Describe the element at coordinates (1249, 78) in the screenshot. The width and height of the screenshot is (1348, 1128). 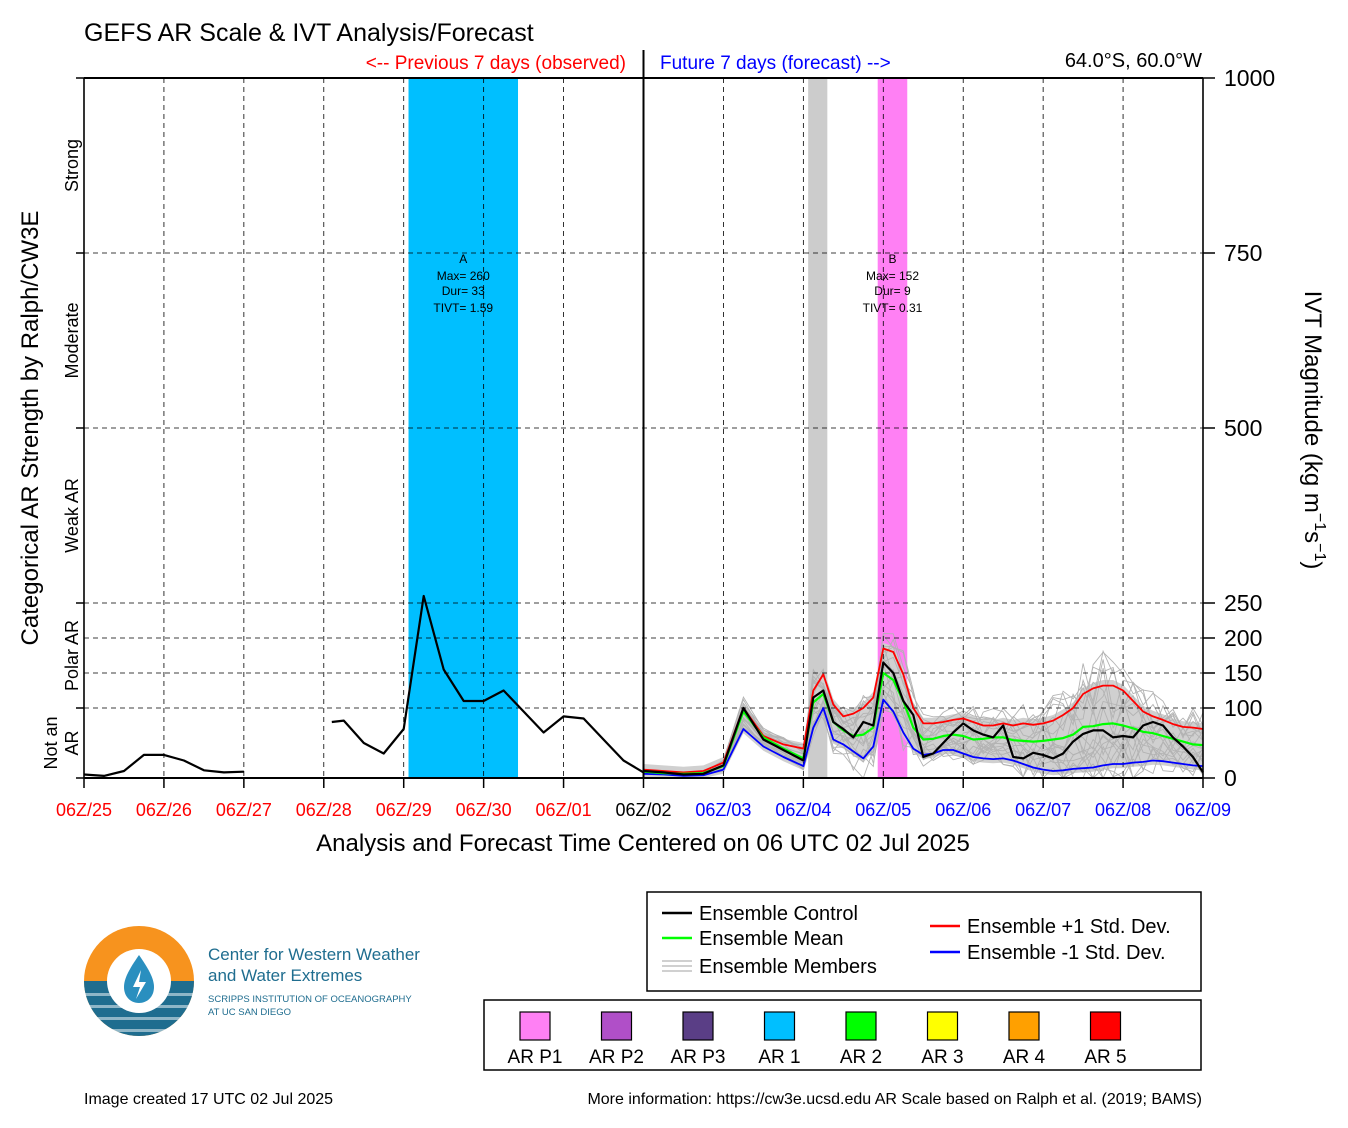
I see `y-tick-label: 1000` at that location.